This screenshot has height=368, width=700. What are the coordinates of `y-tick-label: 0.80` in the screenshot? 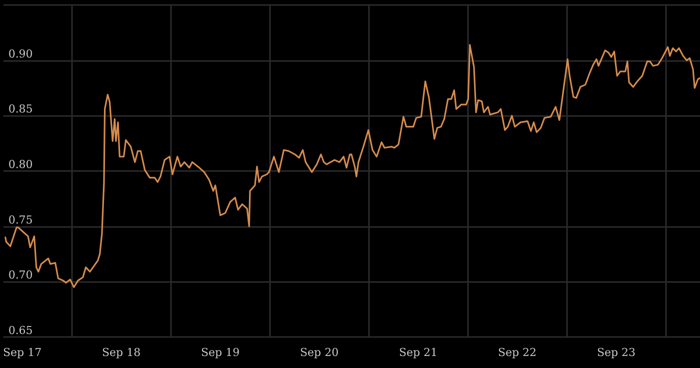 It's located at (20, 164).